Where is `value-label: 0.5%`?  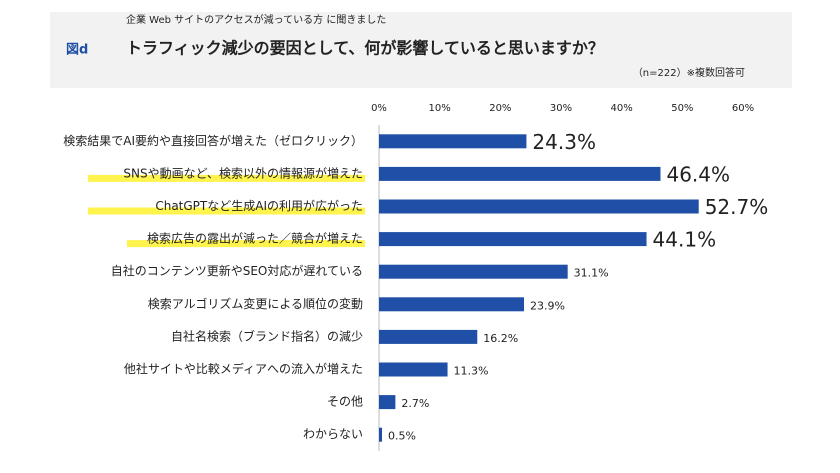
value-label: 0.5% is located at coordinates (402, 436).